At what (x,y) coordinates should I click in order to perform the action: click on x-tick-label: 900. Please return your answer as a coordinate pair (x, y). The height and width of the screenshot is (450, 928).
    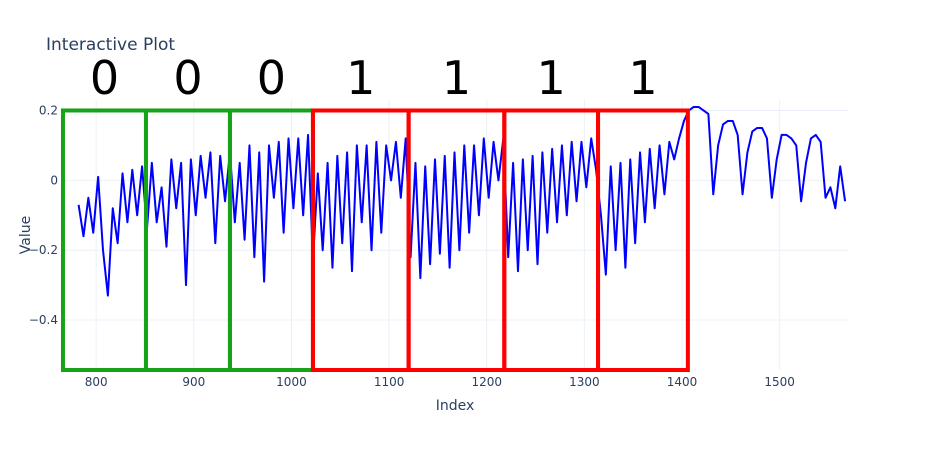
    Looking at the image, I should click on (193, 382).